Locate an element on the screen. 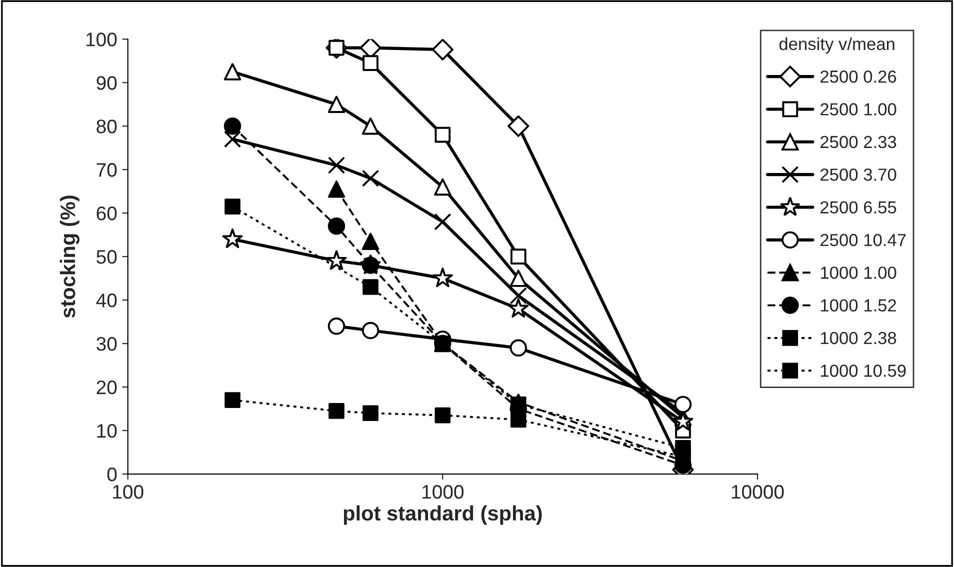  y-tick-label: 10 is located at coordinates (107, 431).